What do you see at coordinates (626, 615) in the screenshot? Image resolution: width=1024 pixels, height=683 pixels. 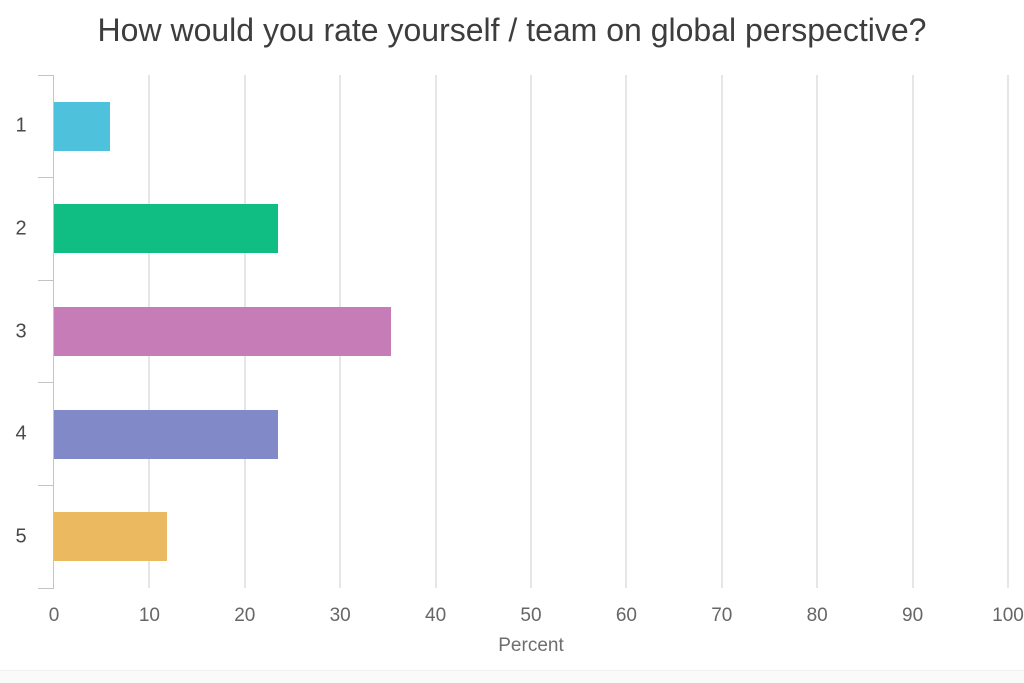 I see `x-tick-label-60: 60` at bounding box center [626, 615].